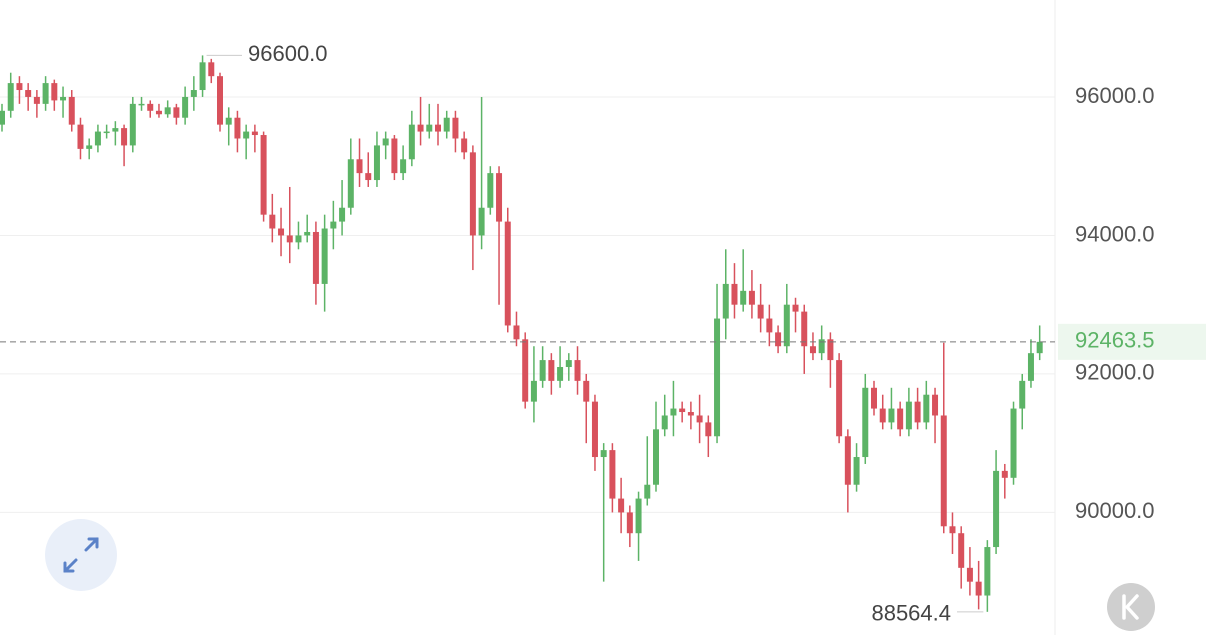 This screenshot has width=1206, height=635. I want to click on expand-button, so click(81, 555).